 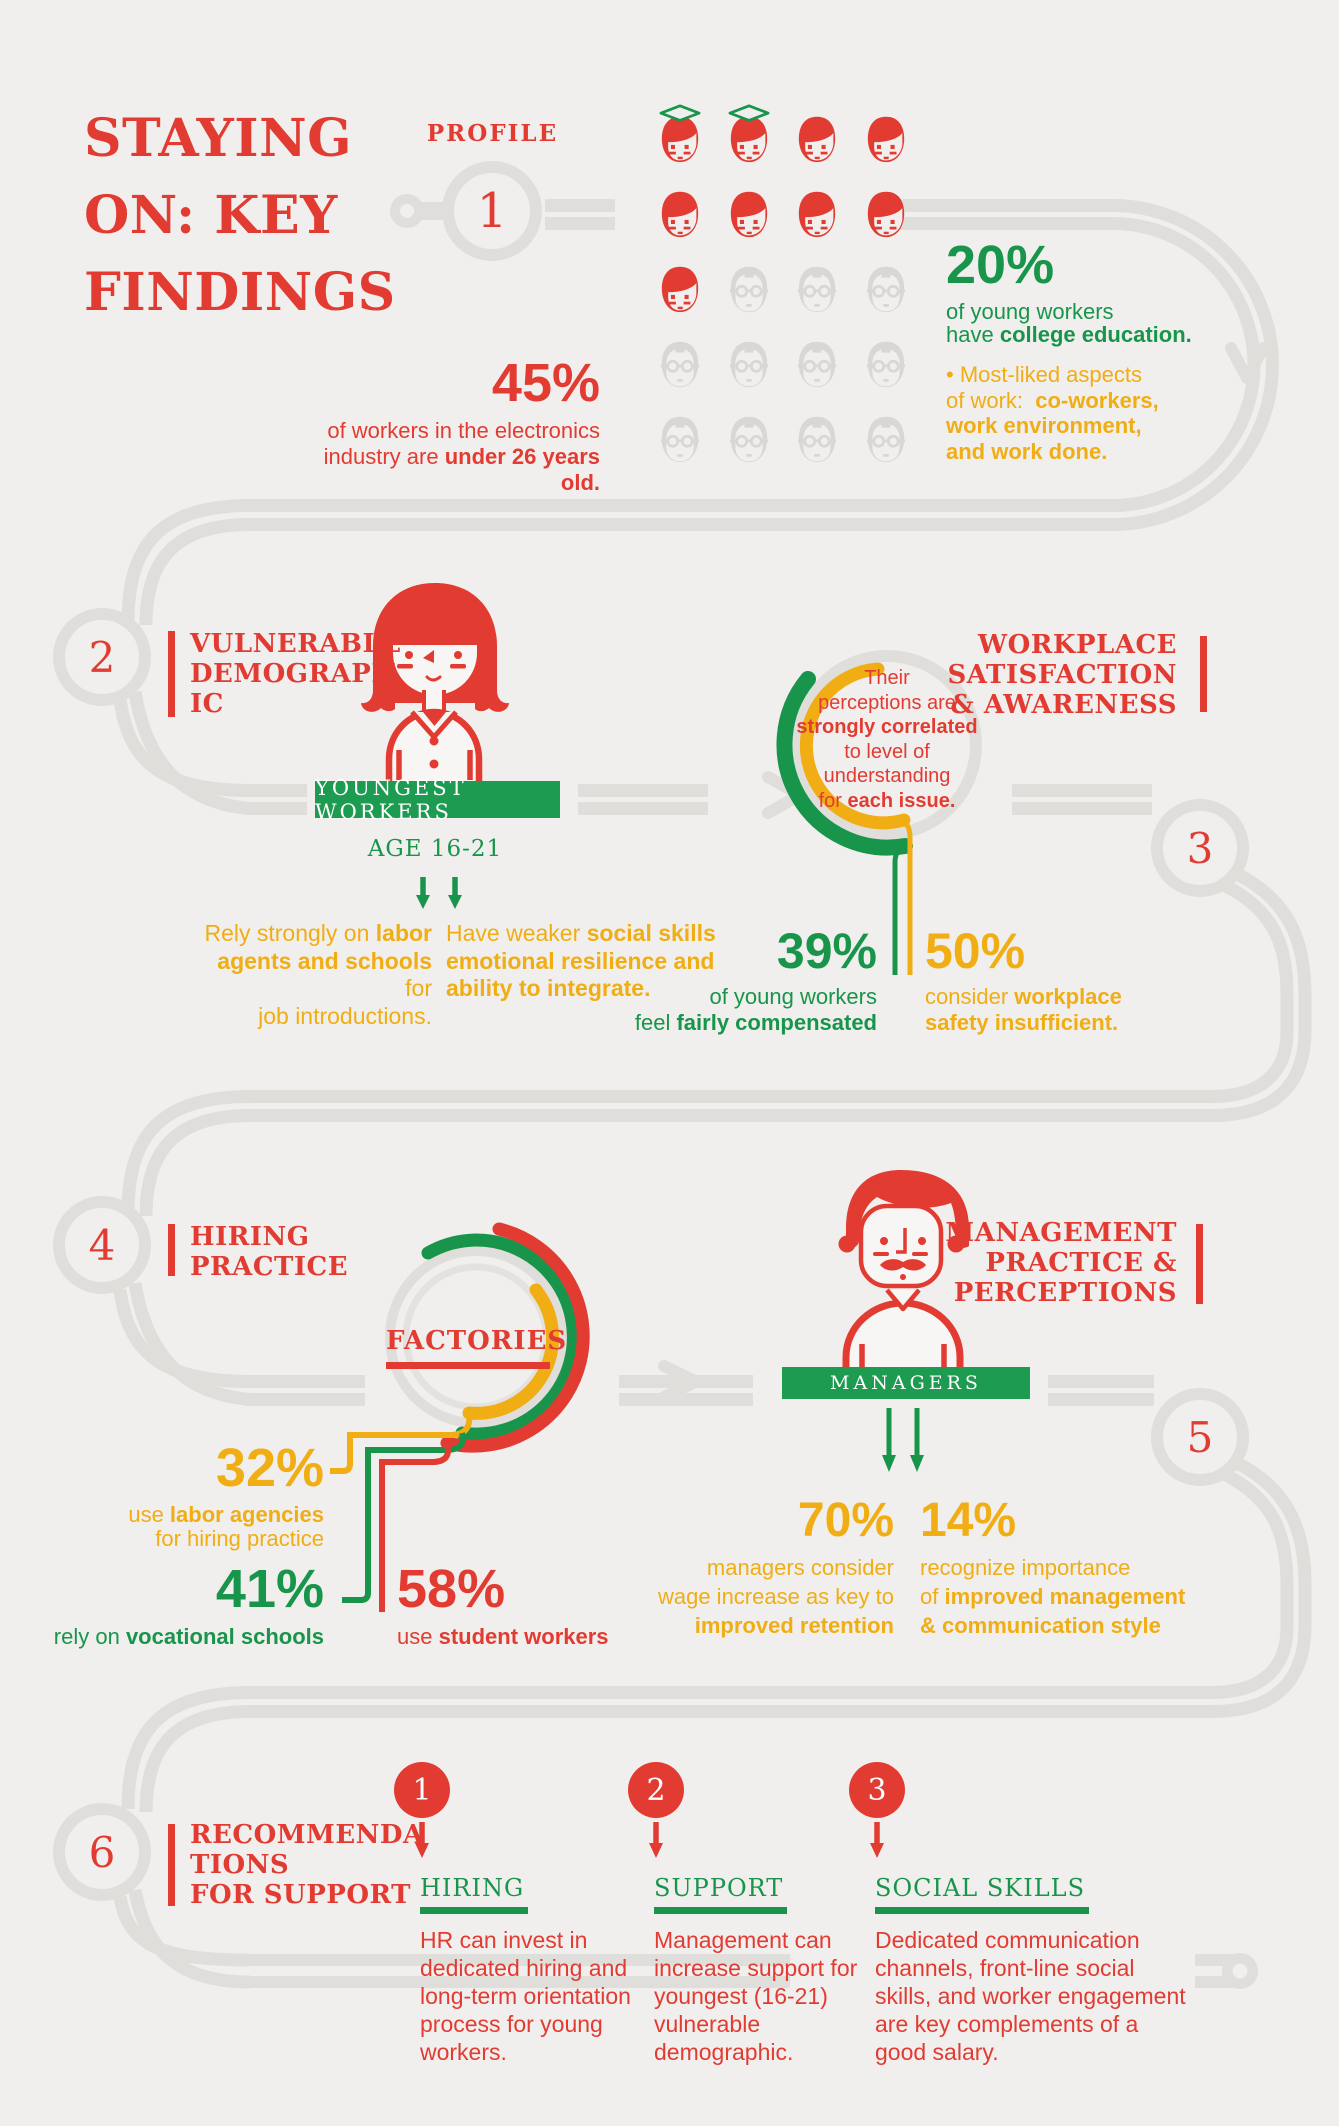 What do you see at coordinates (503, 1636) in the screenshot?
I see `stat-caption: use student workers` at bounding box center [503, 1636].